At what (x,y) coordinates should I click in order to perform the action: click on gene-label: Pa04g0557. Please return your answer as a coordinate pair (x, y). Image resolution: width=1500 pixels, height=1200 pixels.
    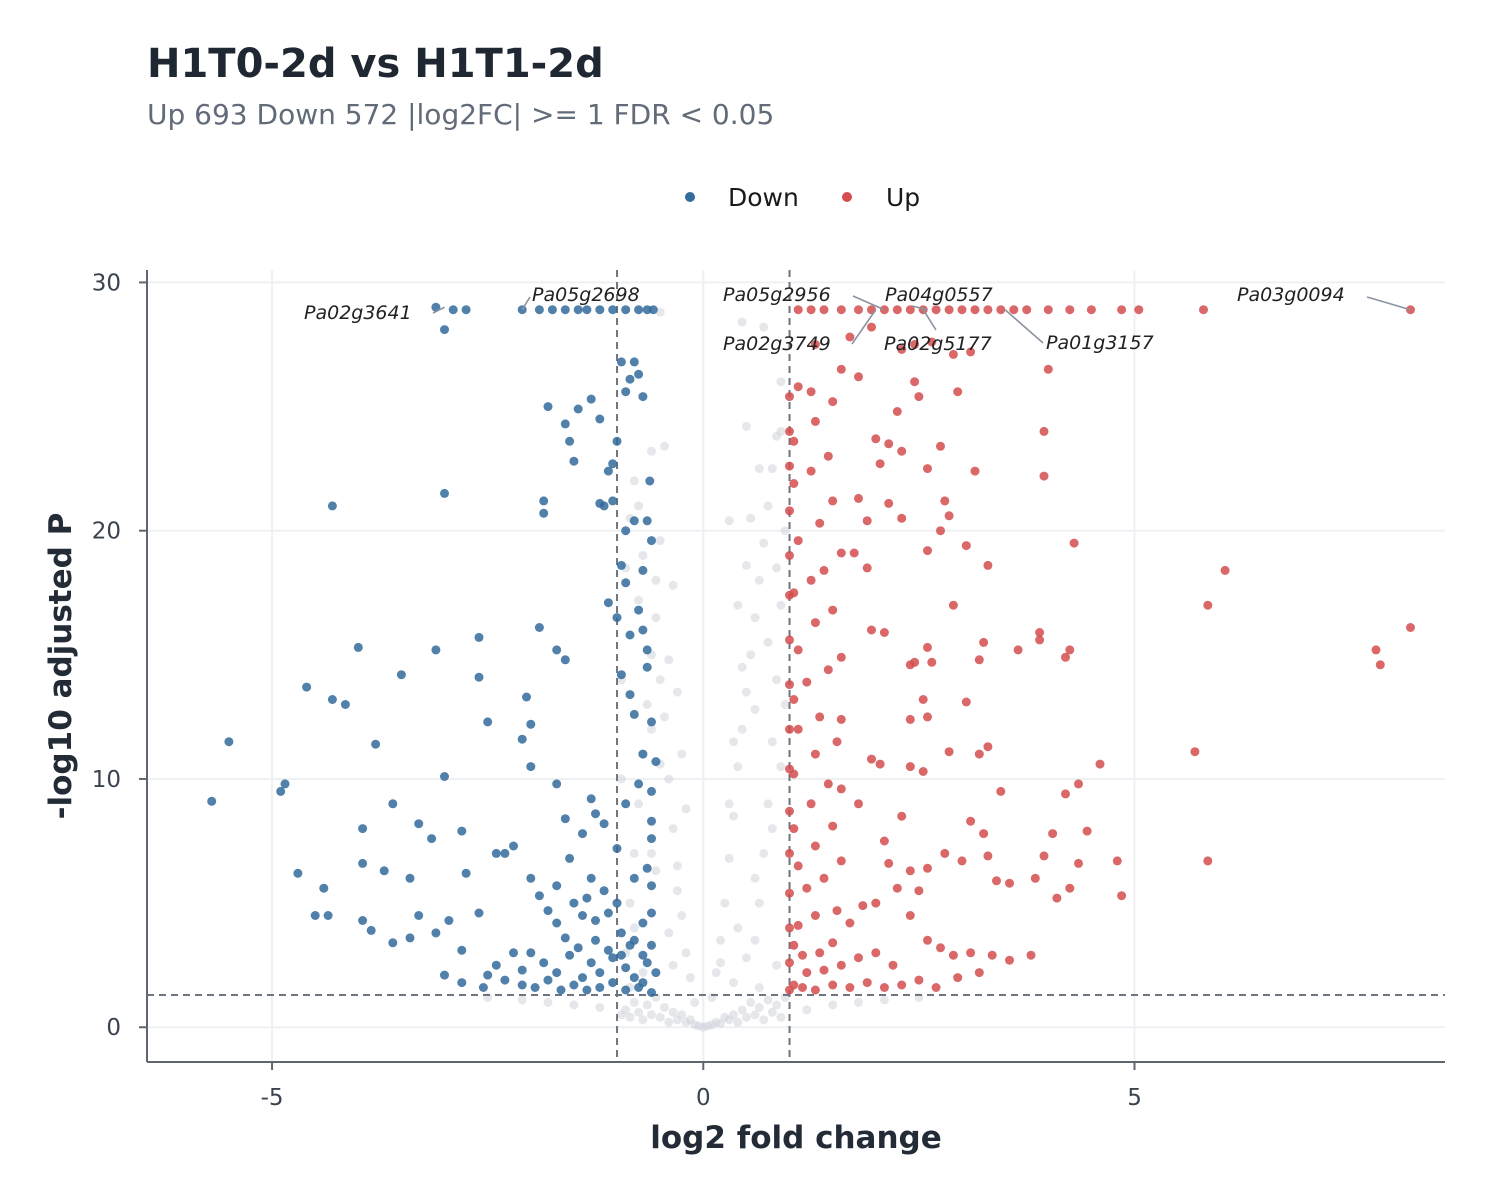
    Looking at the image, I should click on (939, 295).